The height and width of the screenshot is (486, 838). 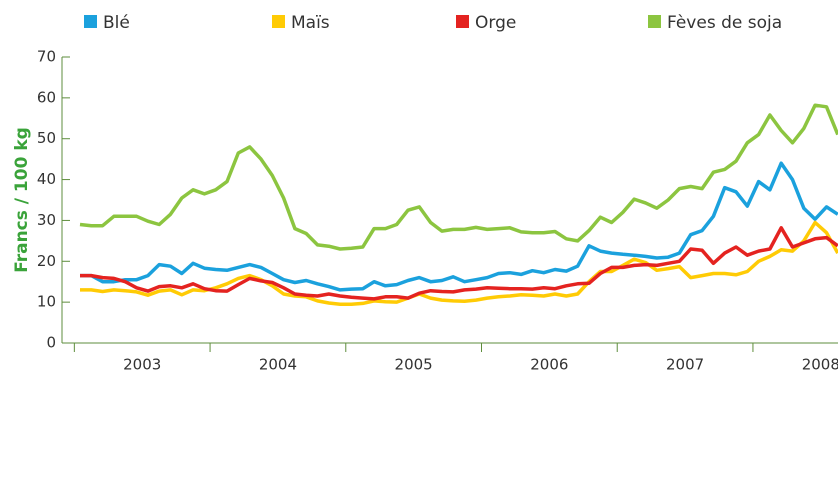 What do you see at coordinates (46, 220) in the screenshot?
I see `y-tick-label: 30` at bounding box center [46, 220].